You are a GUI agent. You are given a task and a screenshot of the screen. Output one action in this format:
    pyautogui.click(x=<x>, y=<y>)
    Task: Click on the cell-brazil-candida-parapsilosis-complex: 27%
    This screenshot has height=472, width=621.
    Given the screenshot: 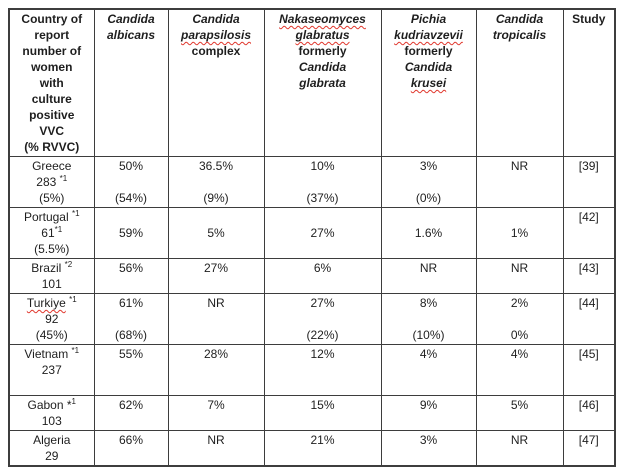 What is the action you would take?
    pyautogui.click(x=216, y=276)
    